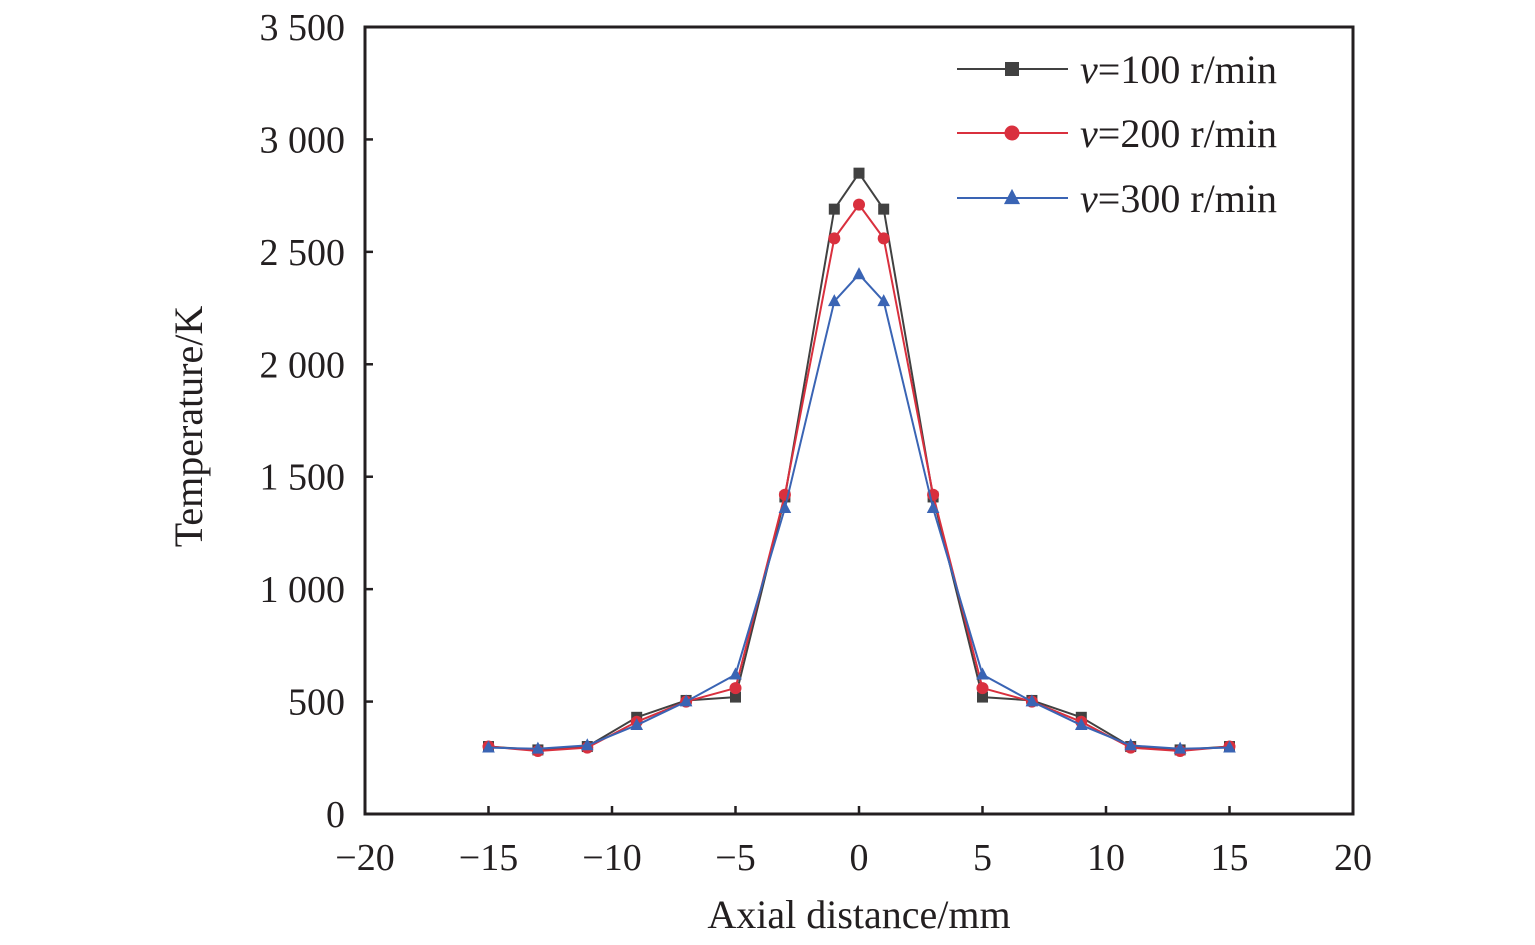 The image size is (1535, 945). I want to click on y-tick-label: 2 500, so click(303, 253).